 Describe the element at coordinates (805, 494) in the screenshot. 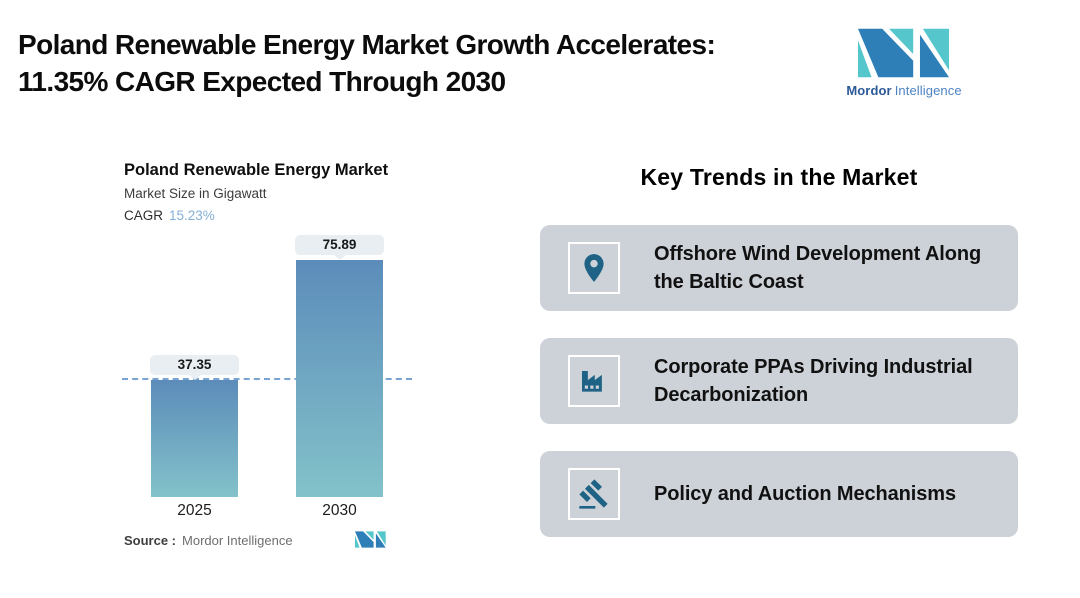

I see `trend-card-text: Policy and Auction Mechanisms` at that location.